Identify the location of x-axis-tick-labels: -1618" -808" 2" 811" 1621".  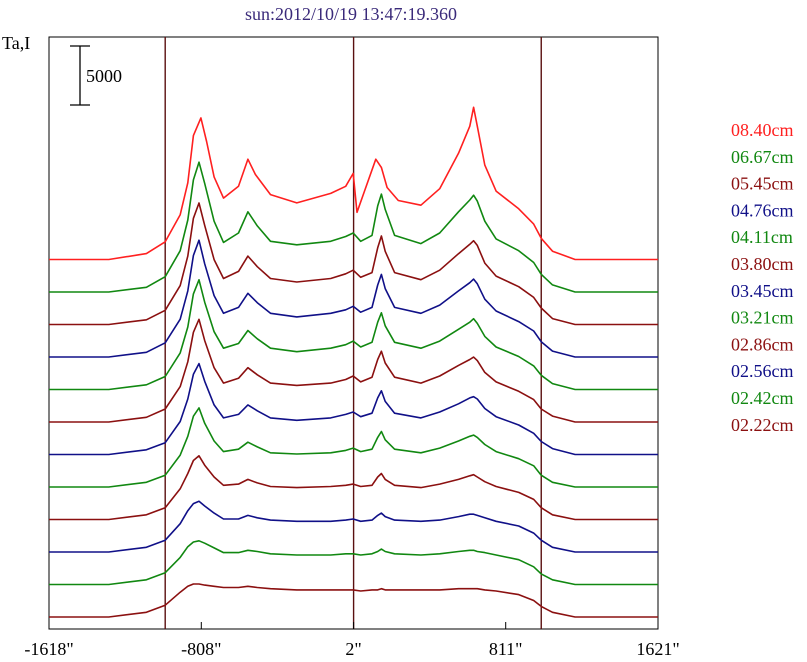
(351, 649).